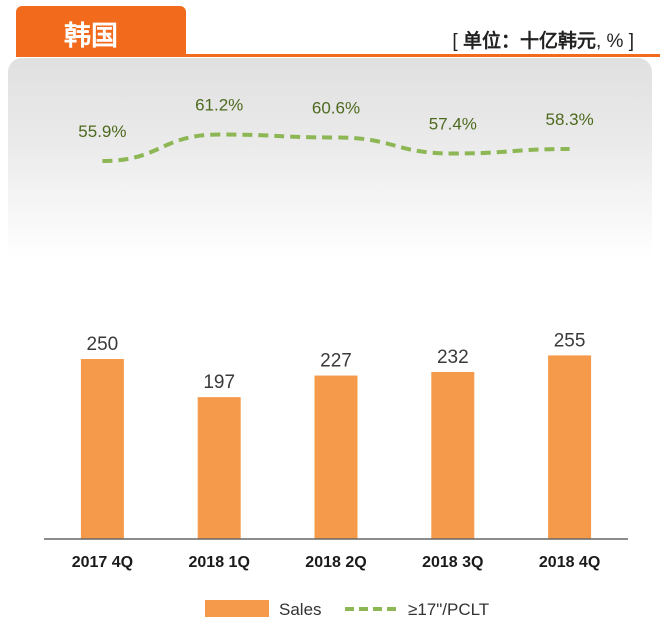 The width and height of the screenshot is (660, 636). What do you see at coordinates (336, 108) in the screenshot?
I see `ratio-label: 60.6%` at bounding box center [336, 108].